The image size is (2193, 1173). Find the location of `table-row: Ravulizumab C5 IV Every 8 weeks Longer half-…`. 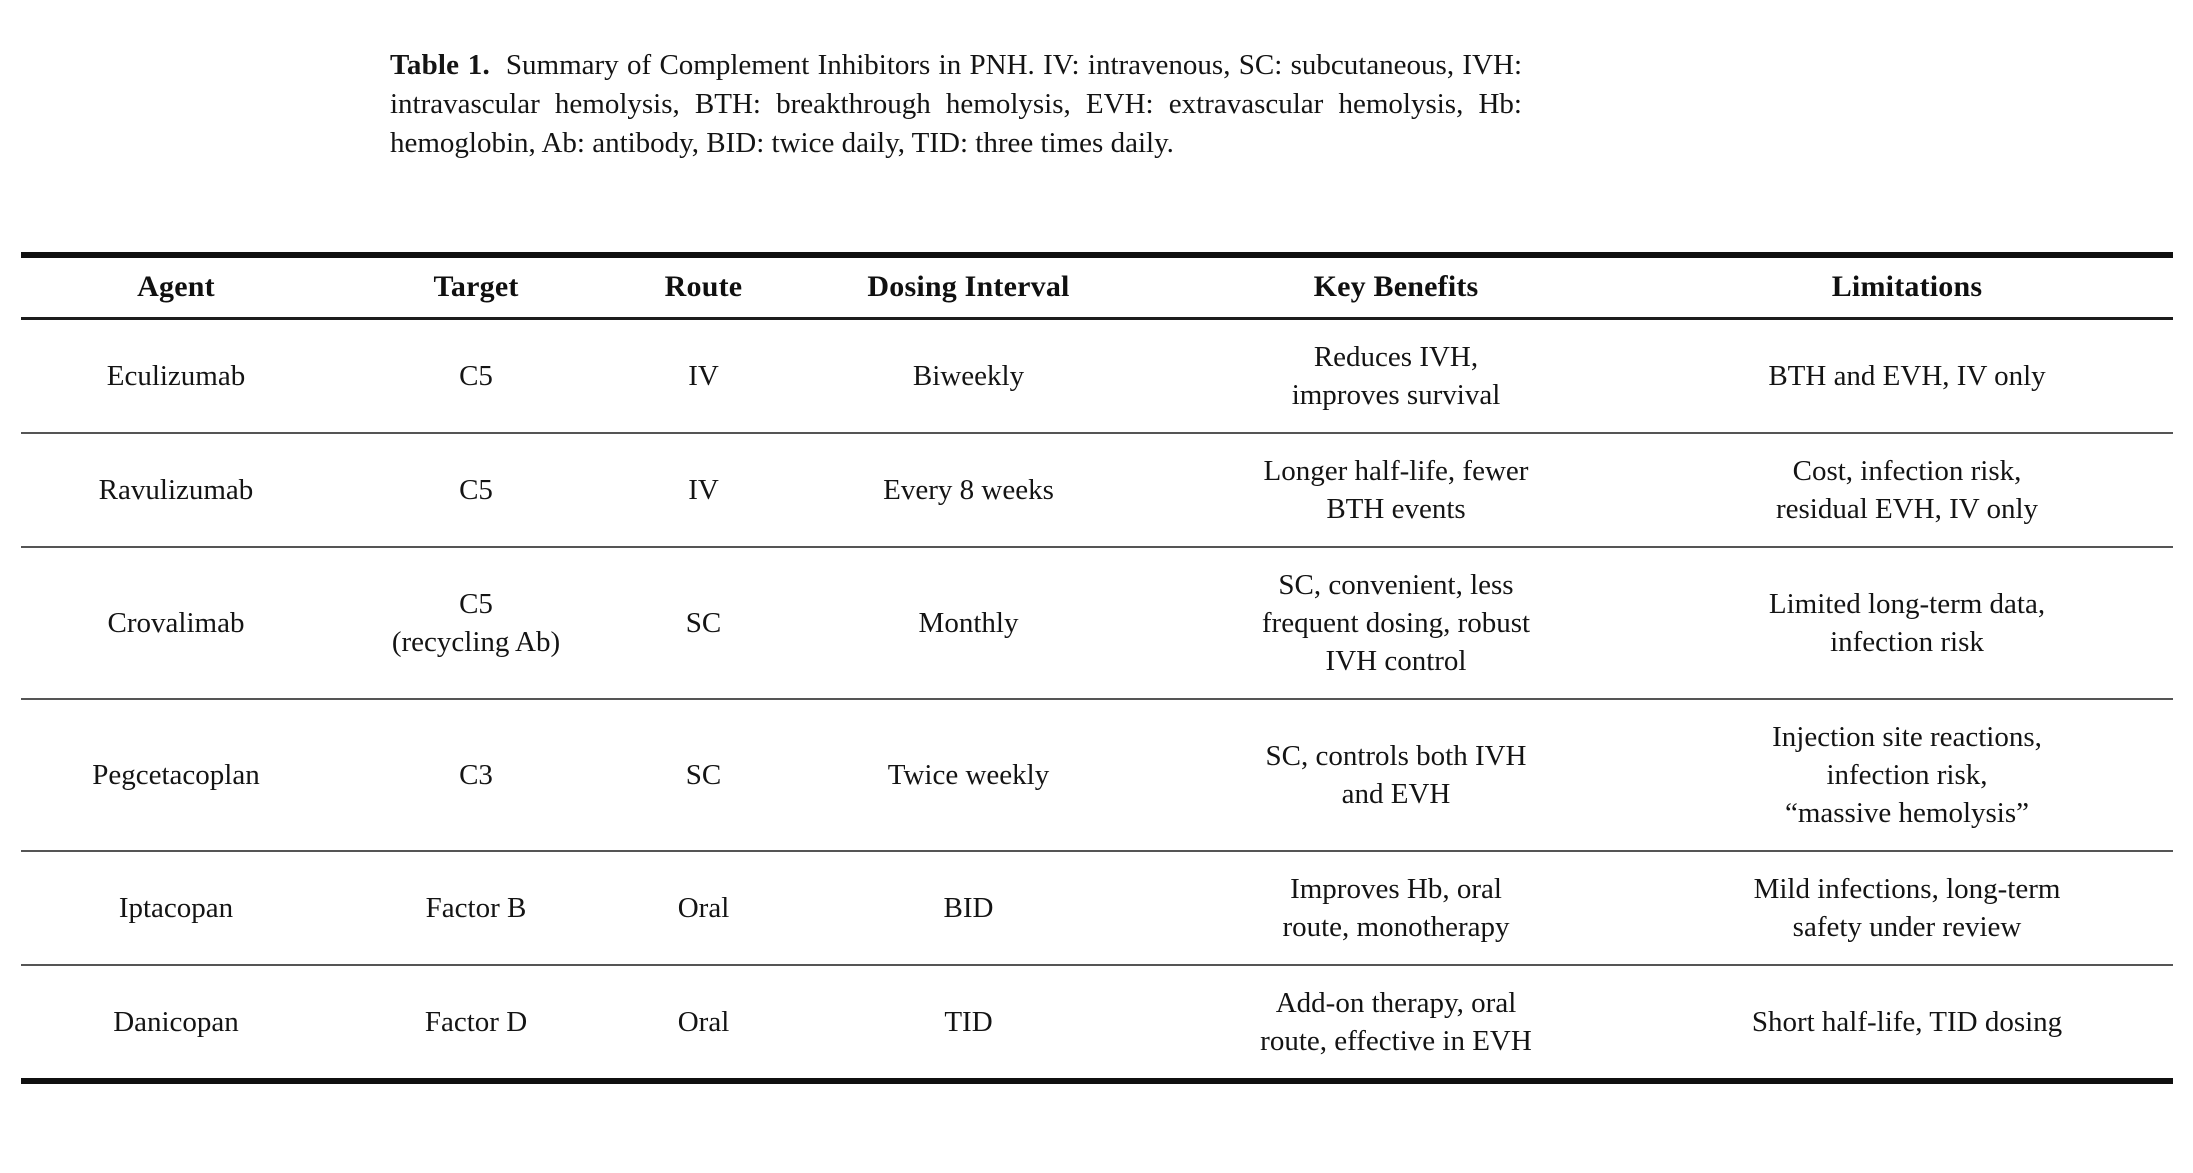

table-row: Ravulizumab C5 IV Every 8 weeks Longer half-… is located at coordinates (1097, 490).